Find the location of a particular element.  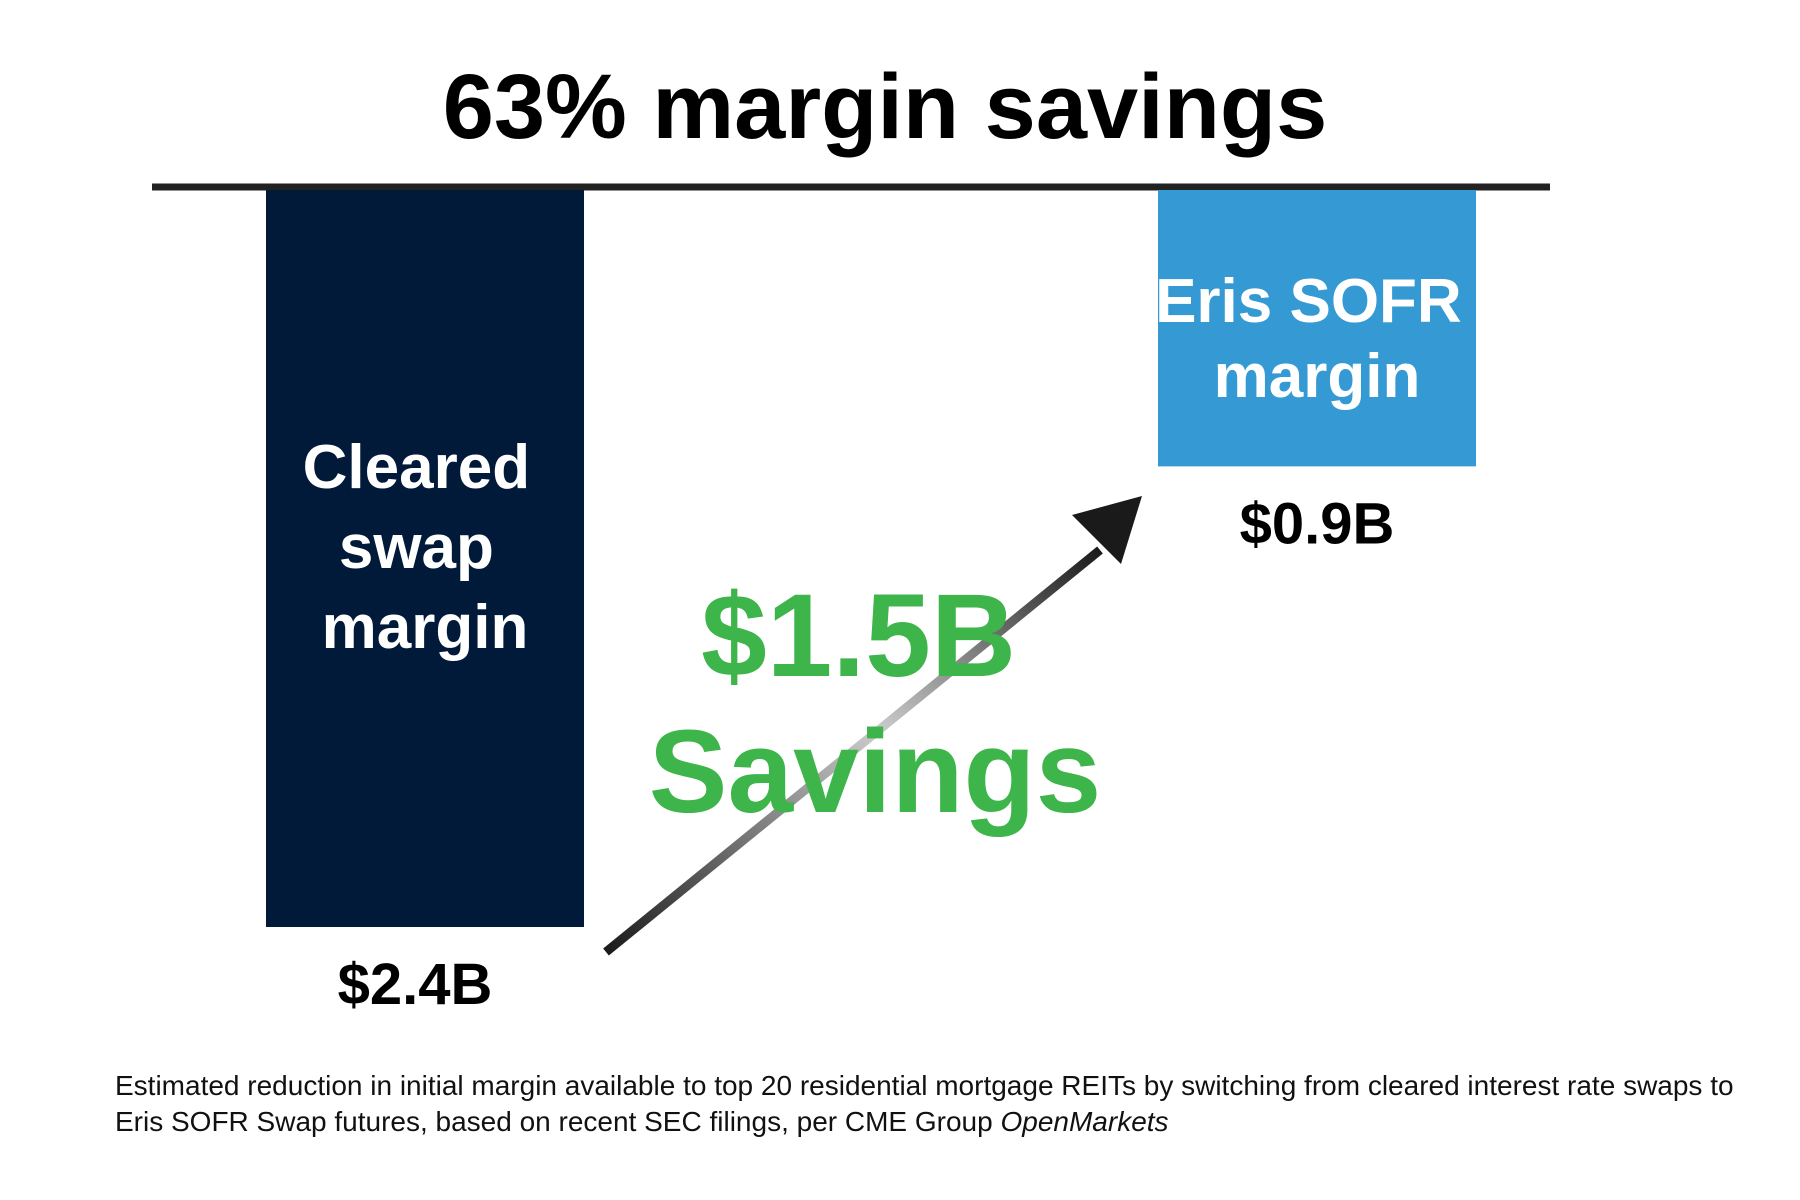

bar-label-eris-line-2: margin is located at coordinates (1317, 376).